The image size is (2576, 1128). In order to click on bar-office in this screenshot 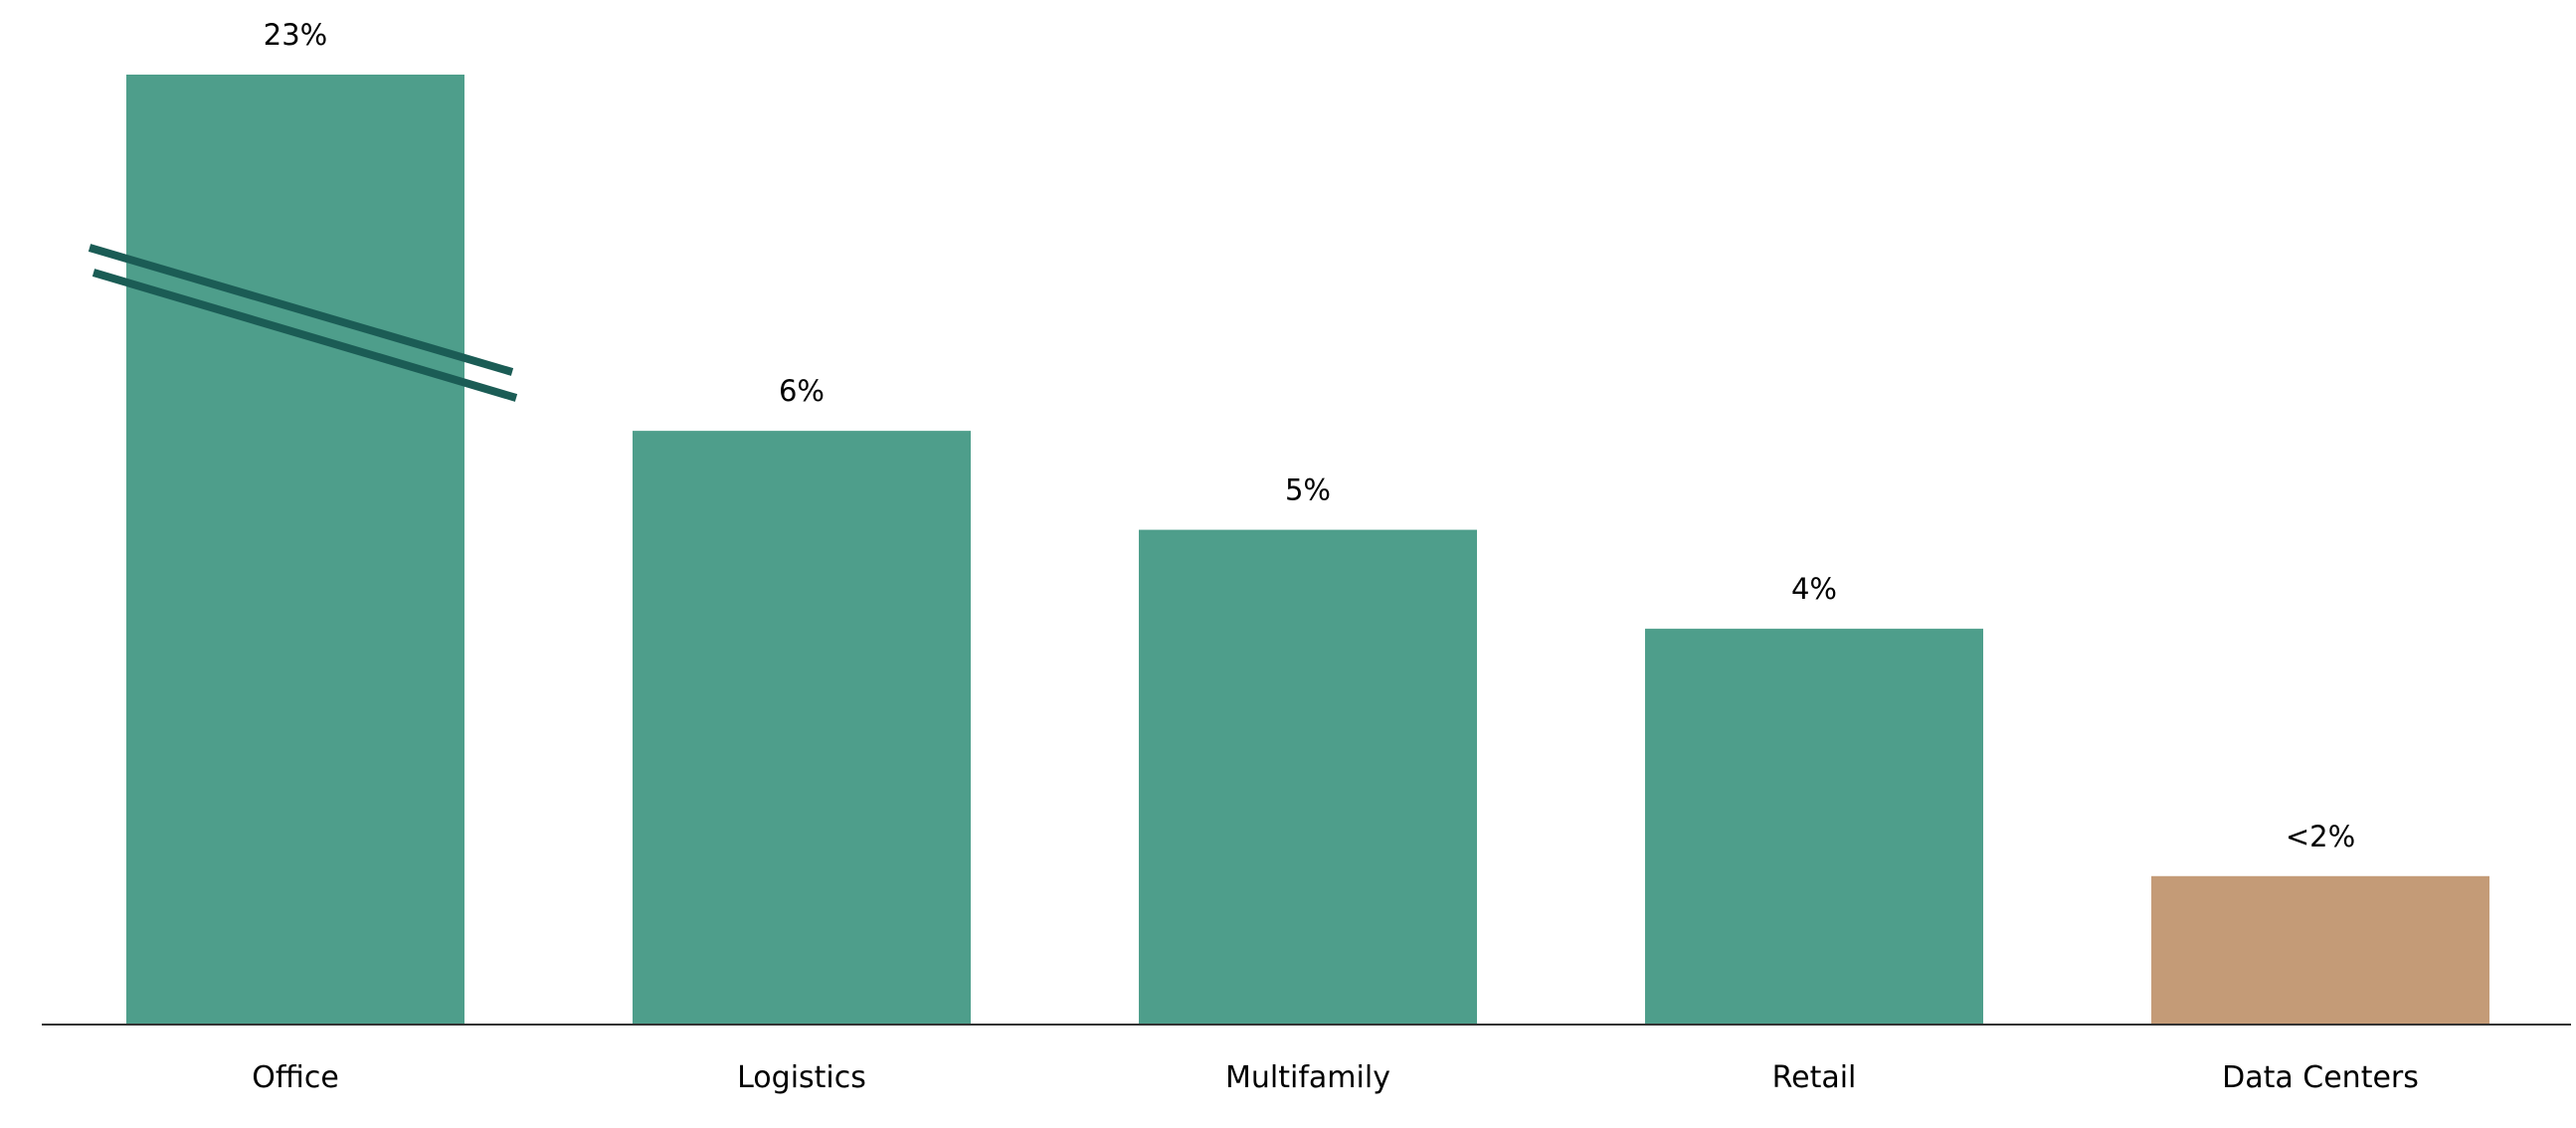, I will do `click(295, 550)`.